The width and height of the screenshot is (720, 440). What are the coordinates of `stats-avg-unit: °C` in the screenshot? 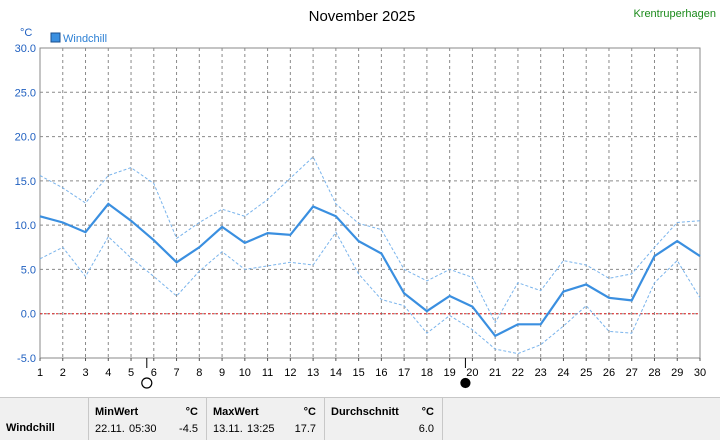 It's located at (427, 412).